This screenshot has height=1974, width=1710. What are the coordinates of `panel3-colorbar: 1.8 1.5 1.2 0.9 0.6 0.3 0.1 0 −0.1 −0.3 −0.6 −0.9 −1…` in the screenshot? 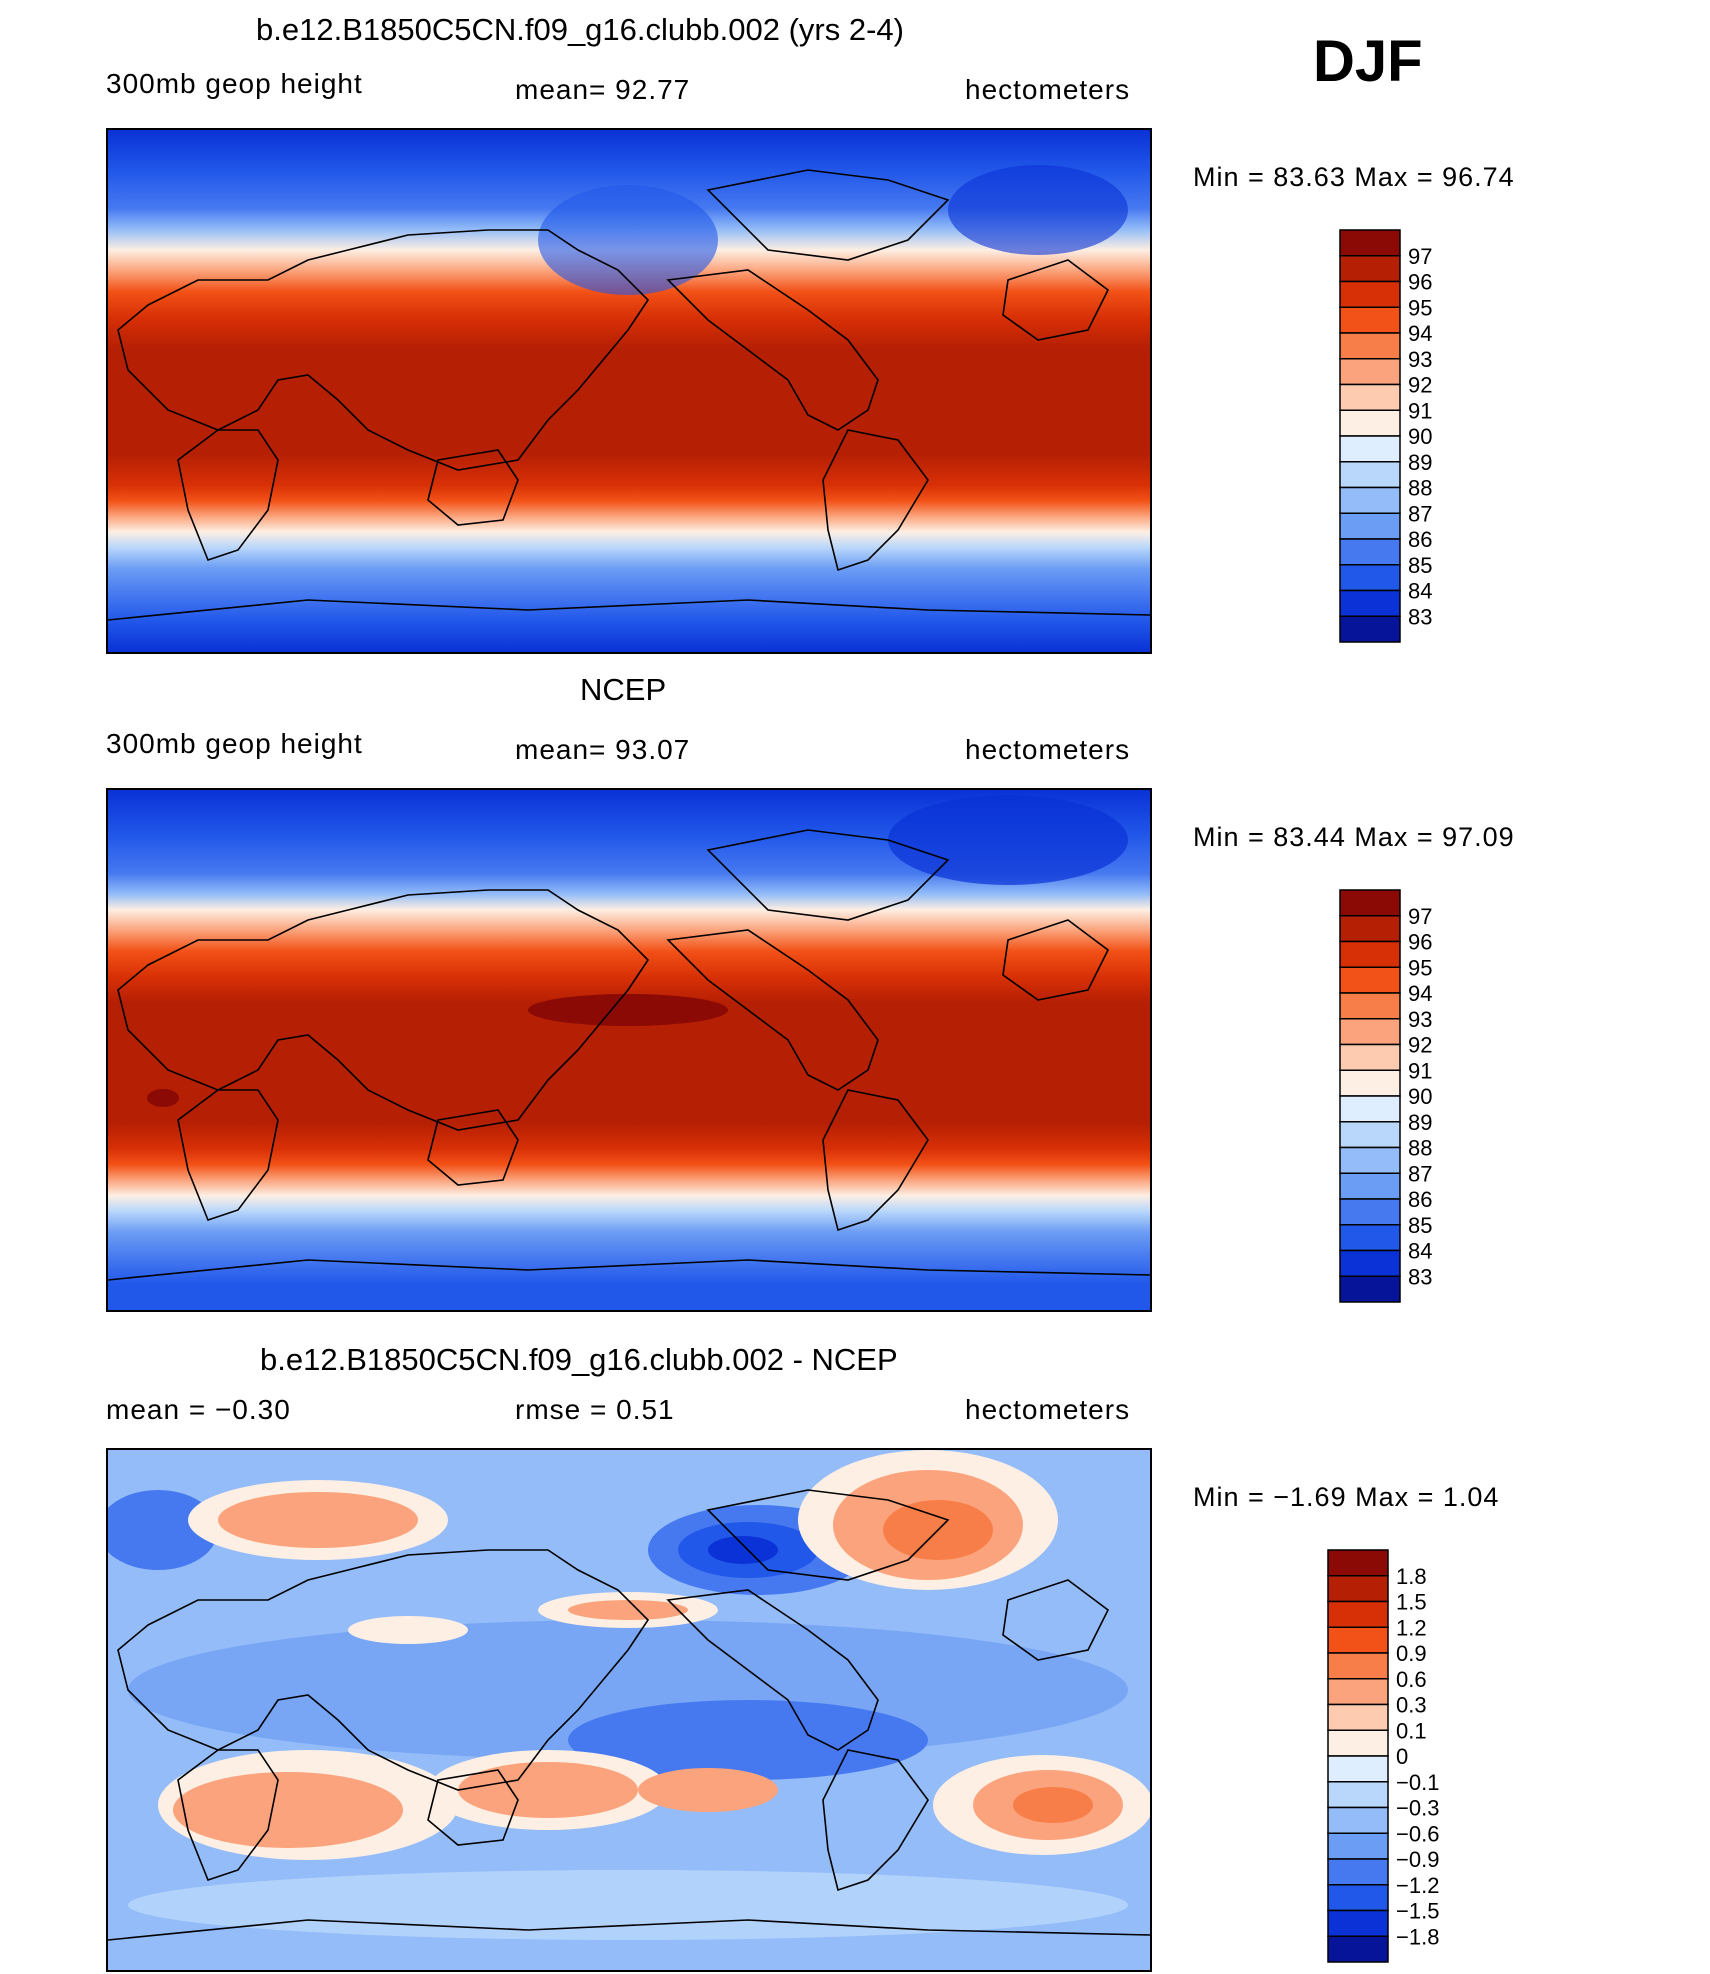 It's located at (1397, 1756).